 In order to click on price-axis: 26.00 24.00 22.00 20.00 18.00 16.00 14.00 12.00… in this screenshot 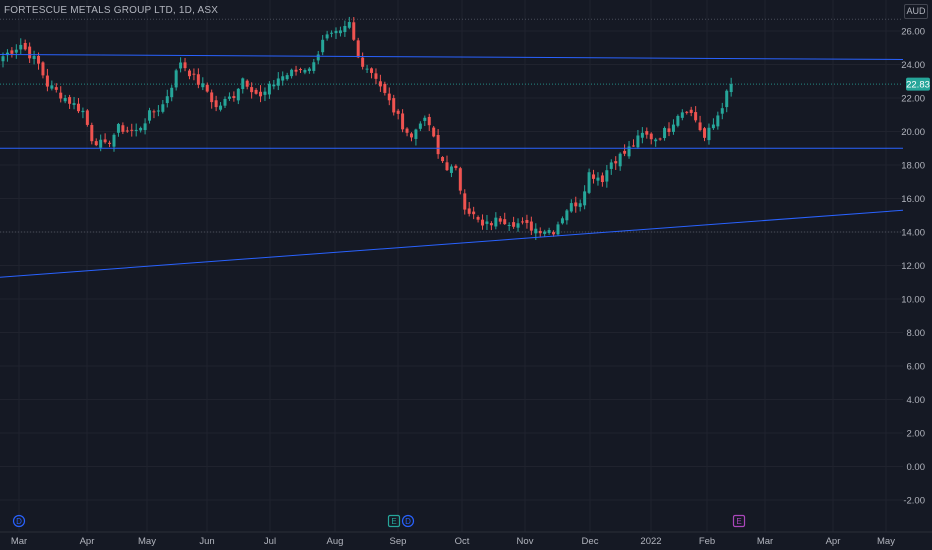, I will do `click(915, 267)`.